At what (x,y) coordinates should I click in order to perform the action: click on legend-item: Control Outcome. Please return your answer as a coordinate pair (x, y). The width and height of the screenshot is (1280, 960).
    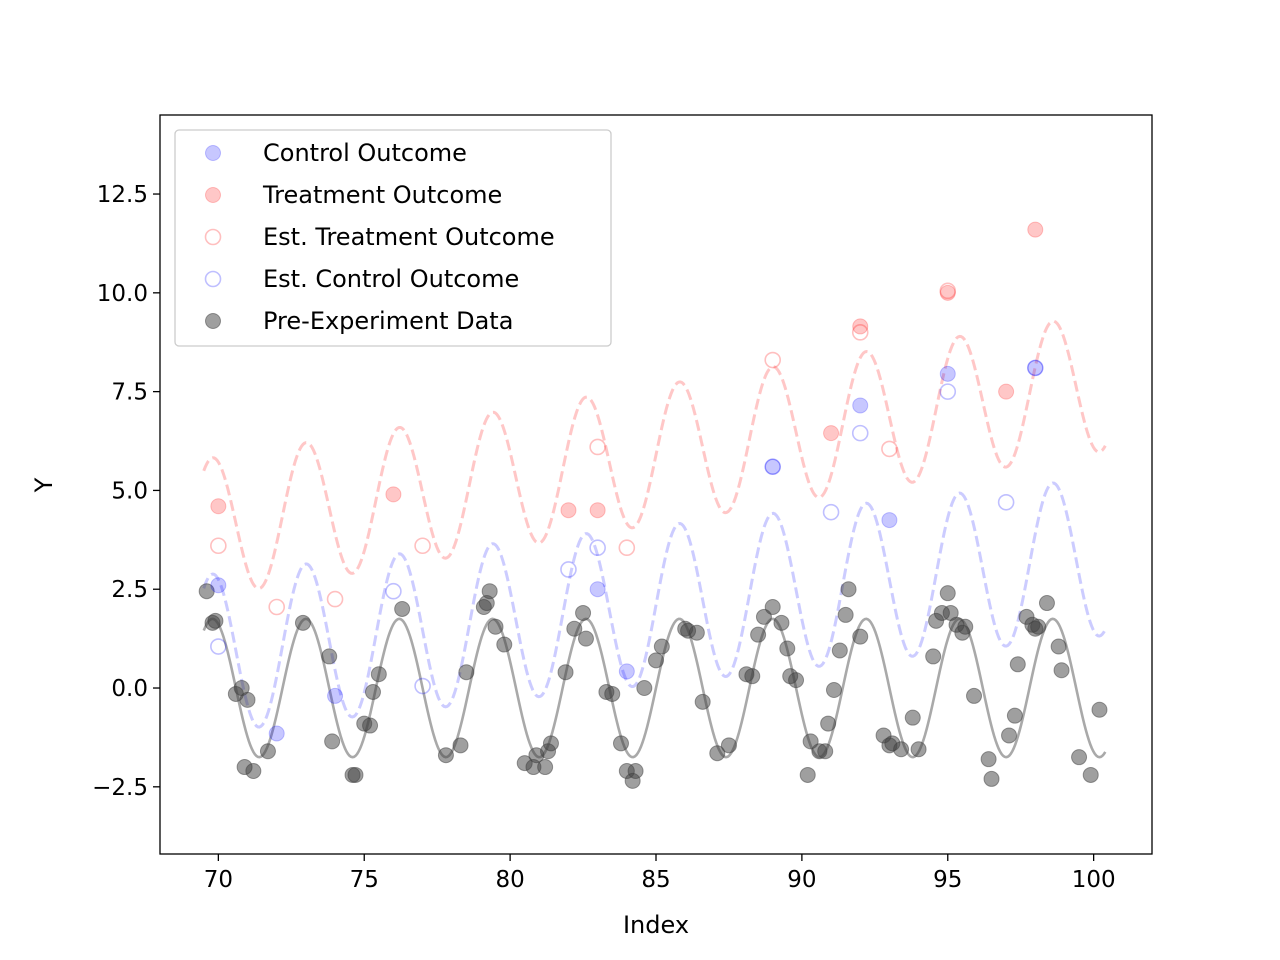
    Looking at the image, I should click on (336, 153).